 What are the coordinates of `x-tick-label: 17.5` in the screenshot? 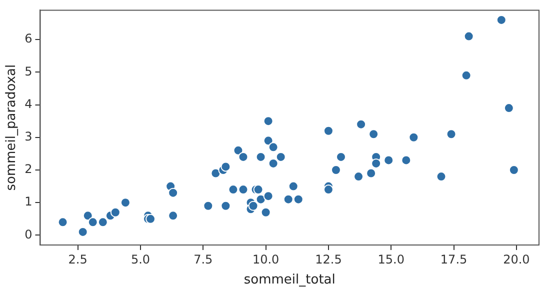 It's located at (454, 259).